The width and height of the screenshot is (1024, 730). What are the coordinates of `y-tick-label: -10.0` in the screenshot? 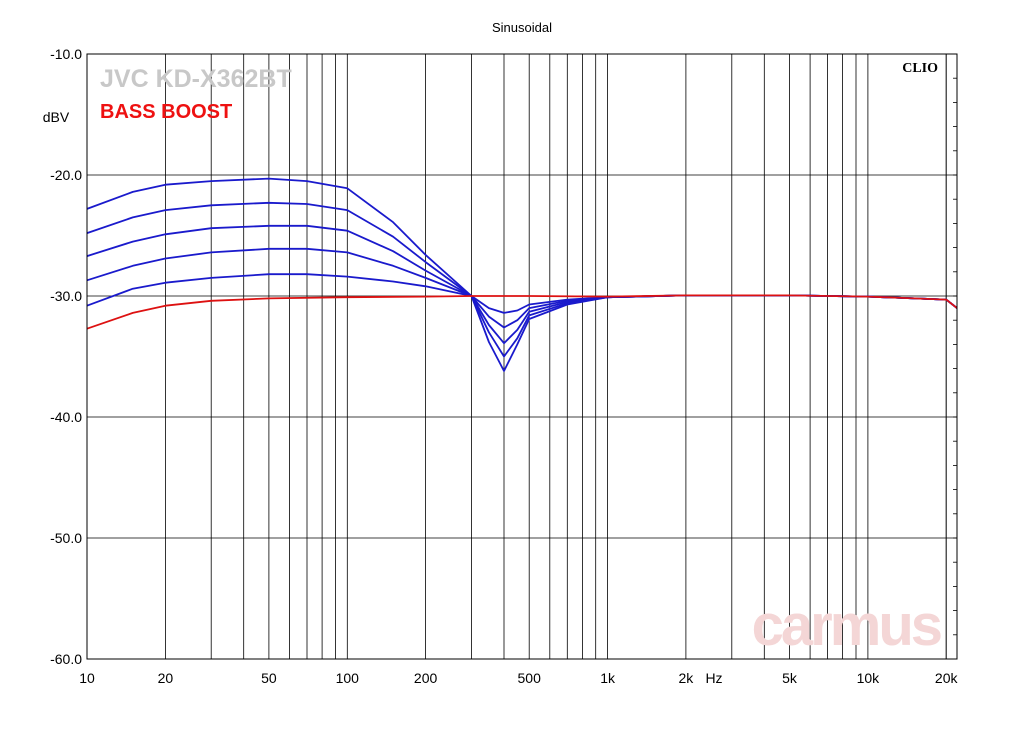 It's located at (66, 54).